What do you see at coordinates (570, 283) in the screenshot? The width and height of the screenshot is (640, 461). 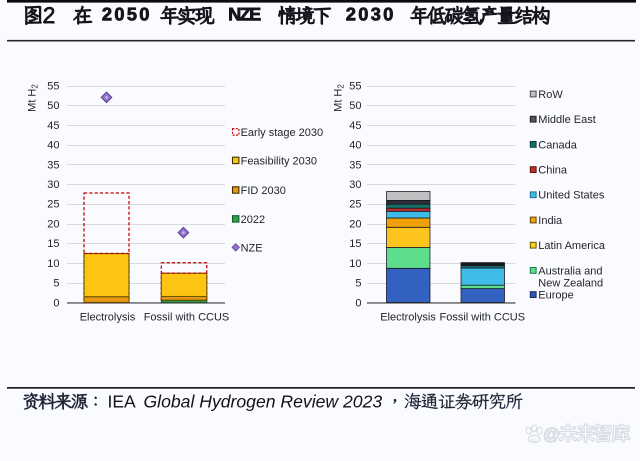 I see `svg-text: New Zealand` at bounding box center [570, 283].